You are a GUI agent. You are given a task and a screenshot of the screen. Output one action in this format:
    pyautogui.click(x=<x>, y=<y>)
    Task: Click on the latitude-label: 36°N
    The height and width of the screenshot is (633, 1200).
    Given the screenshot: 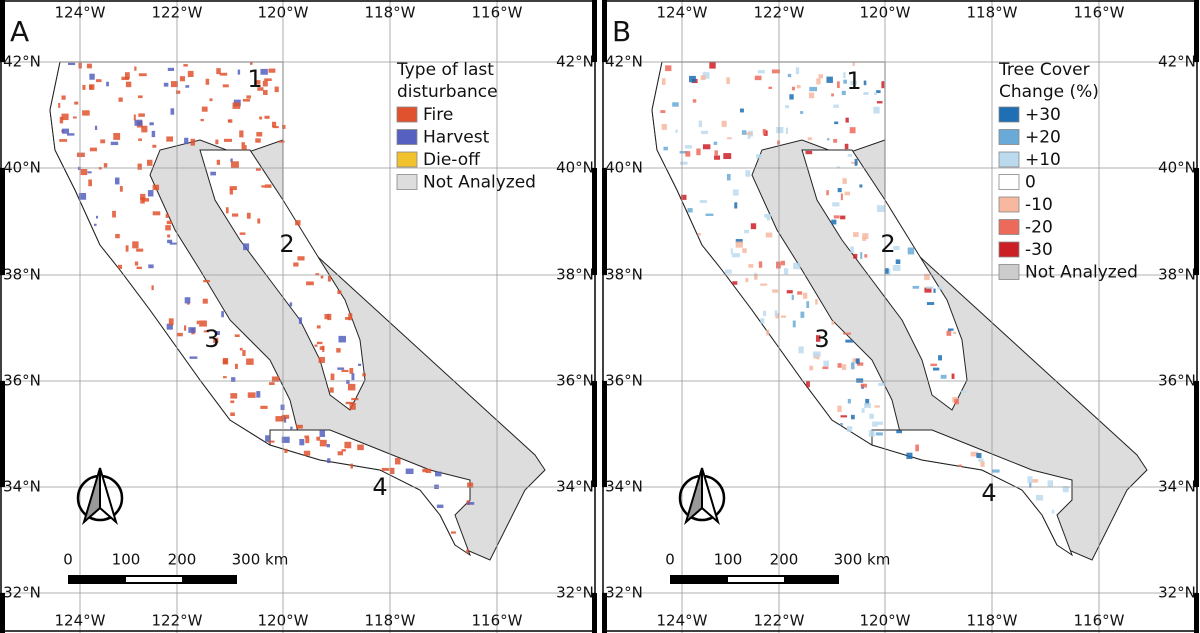 What is the action you would take?
    pyautogui.click(x=22, y=381)
    